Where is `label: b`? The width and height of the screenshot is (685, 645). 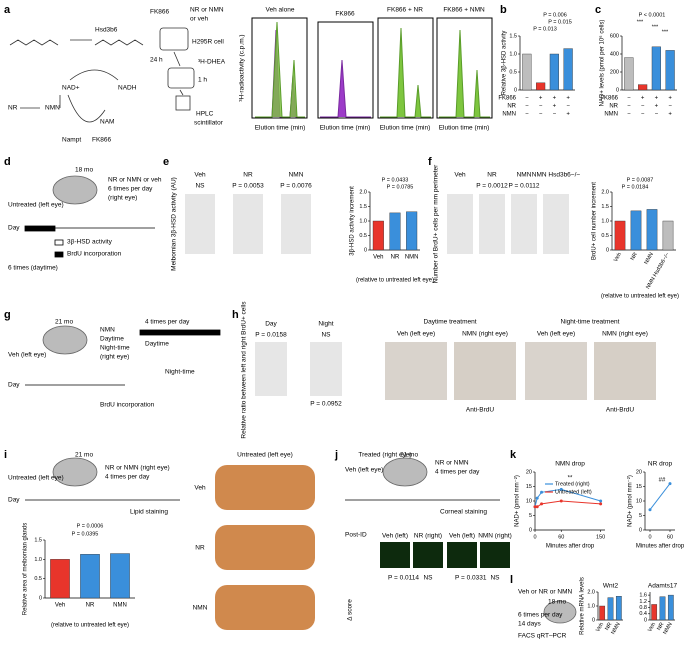
label: b is located at coordinates (503, 10).